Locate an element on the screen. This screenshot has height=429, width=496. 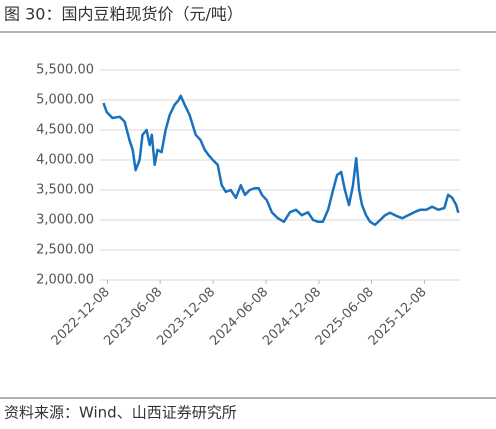
source: 资料来源：Wind、山西证券研究所 is located at coordinates (120, 413).